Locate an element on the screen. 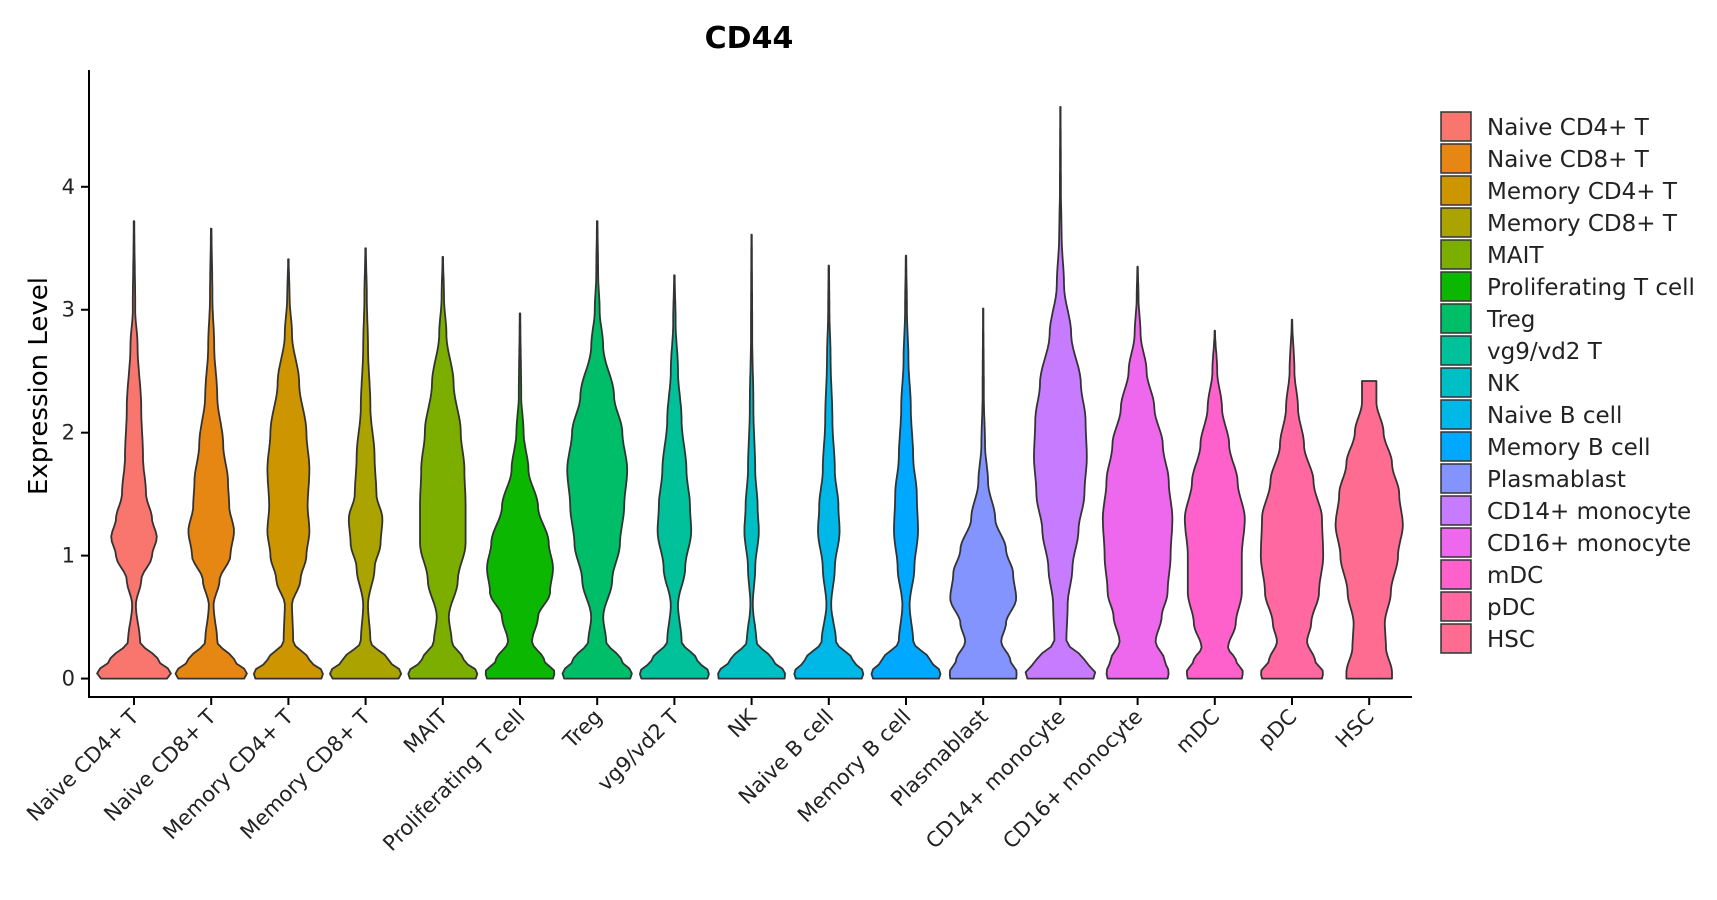  x-tick-label: vg9/vd2 T is located at coordinates (638, 749).